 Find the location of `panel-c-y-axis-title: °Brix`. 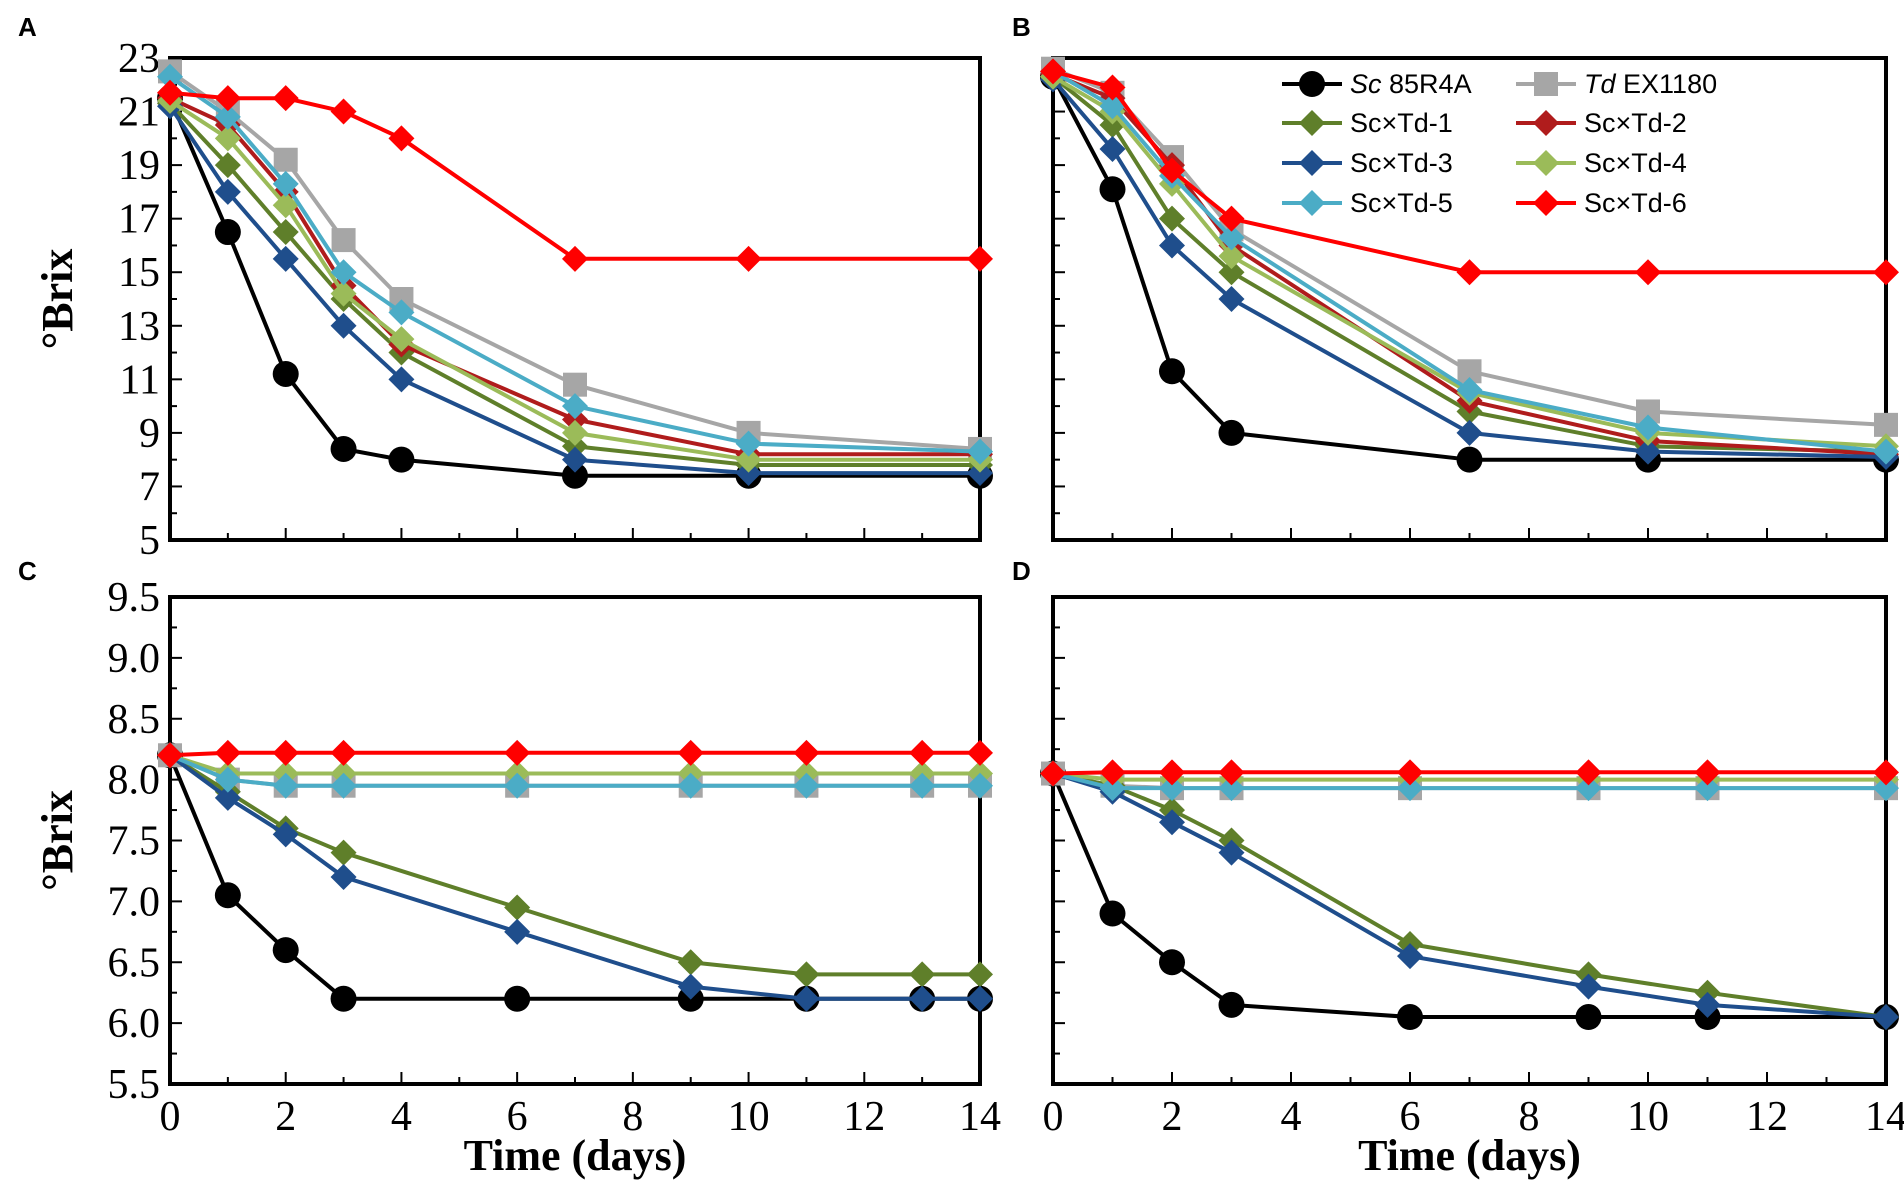

panel-c-y-axis-title: °Brix is located at coordinates (57, 840).